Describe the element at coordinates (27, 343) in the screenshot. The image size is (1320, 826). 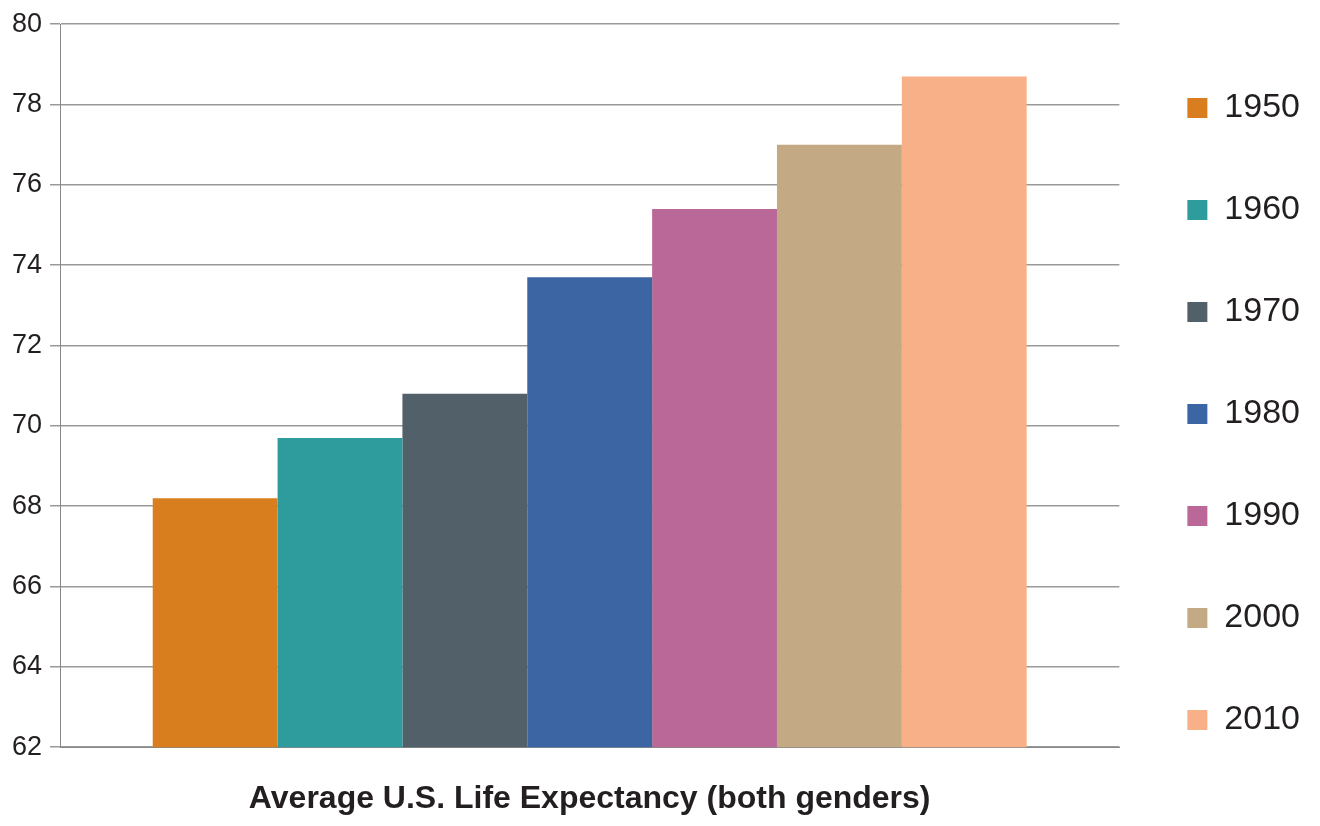
I see `y-tick-label: 72` at that location.